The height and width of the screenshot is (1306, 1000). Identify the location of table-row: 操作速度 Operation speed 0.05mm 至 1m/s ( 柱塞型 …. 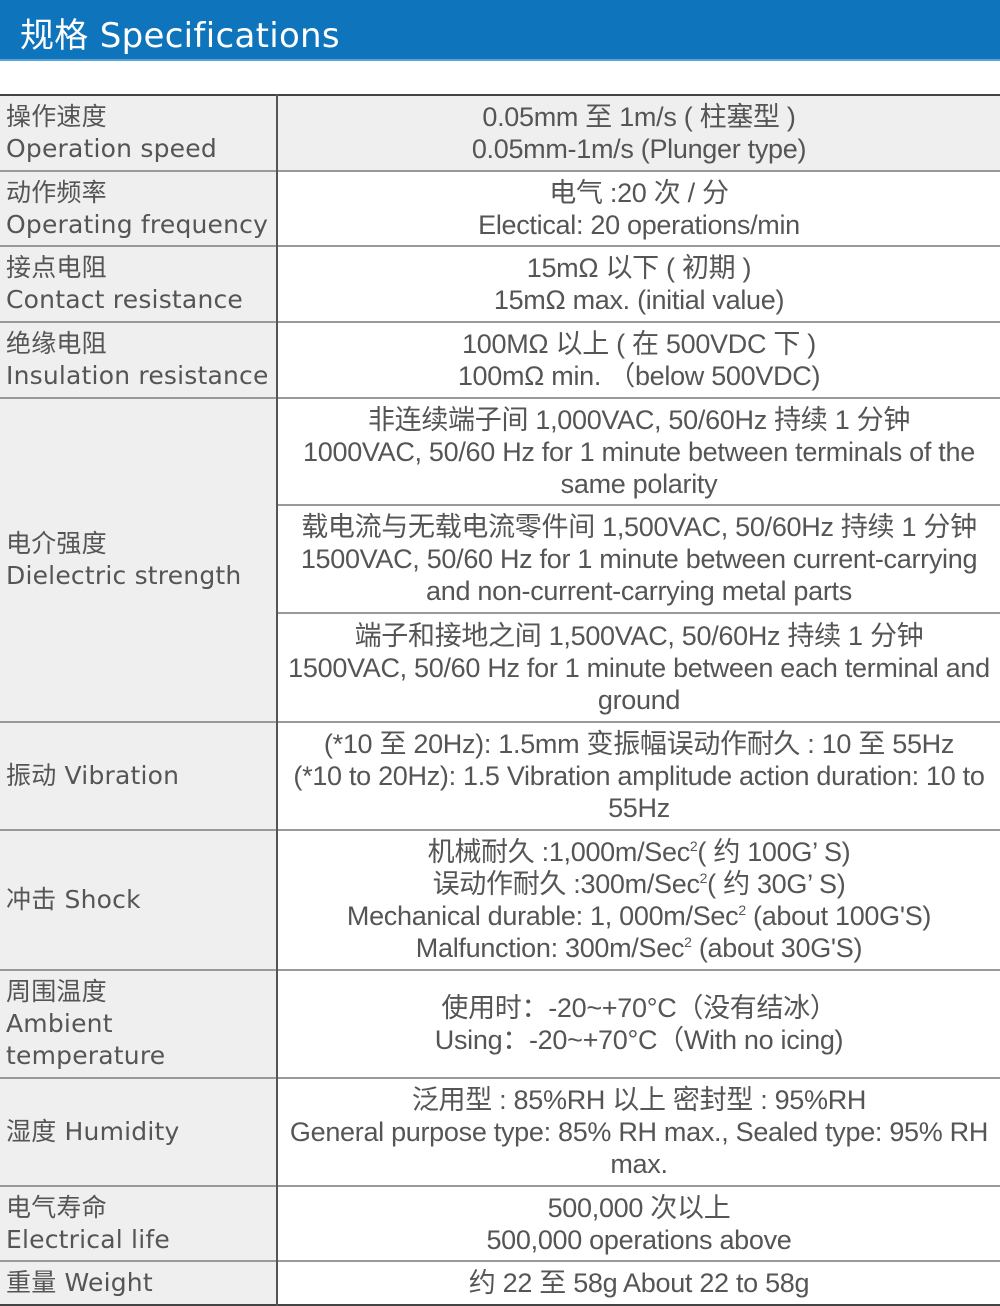
(500, 133).